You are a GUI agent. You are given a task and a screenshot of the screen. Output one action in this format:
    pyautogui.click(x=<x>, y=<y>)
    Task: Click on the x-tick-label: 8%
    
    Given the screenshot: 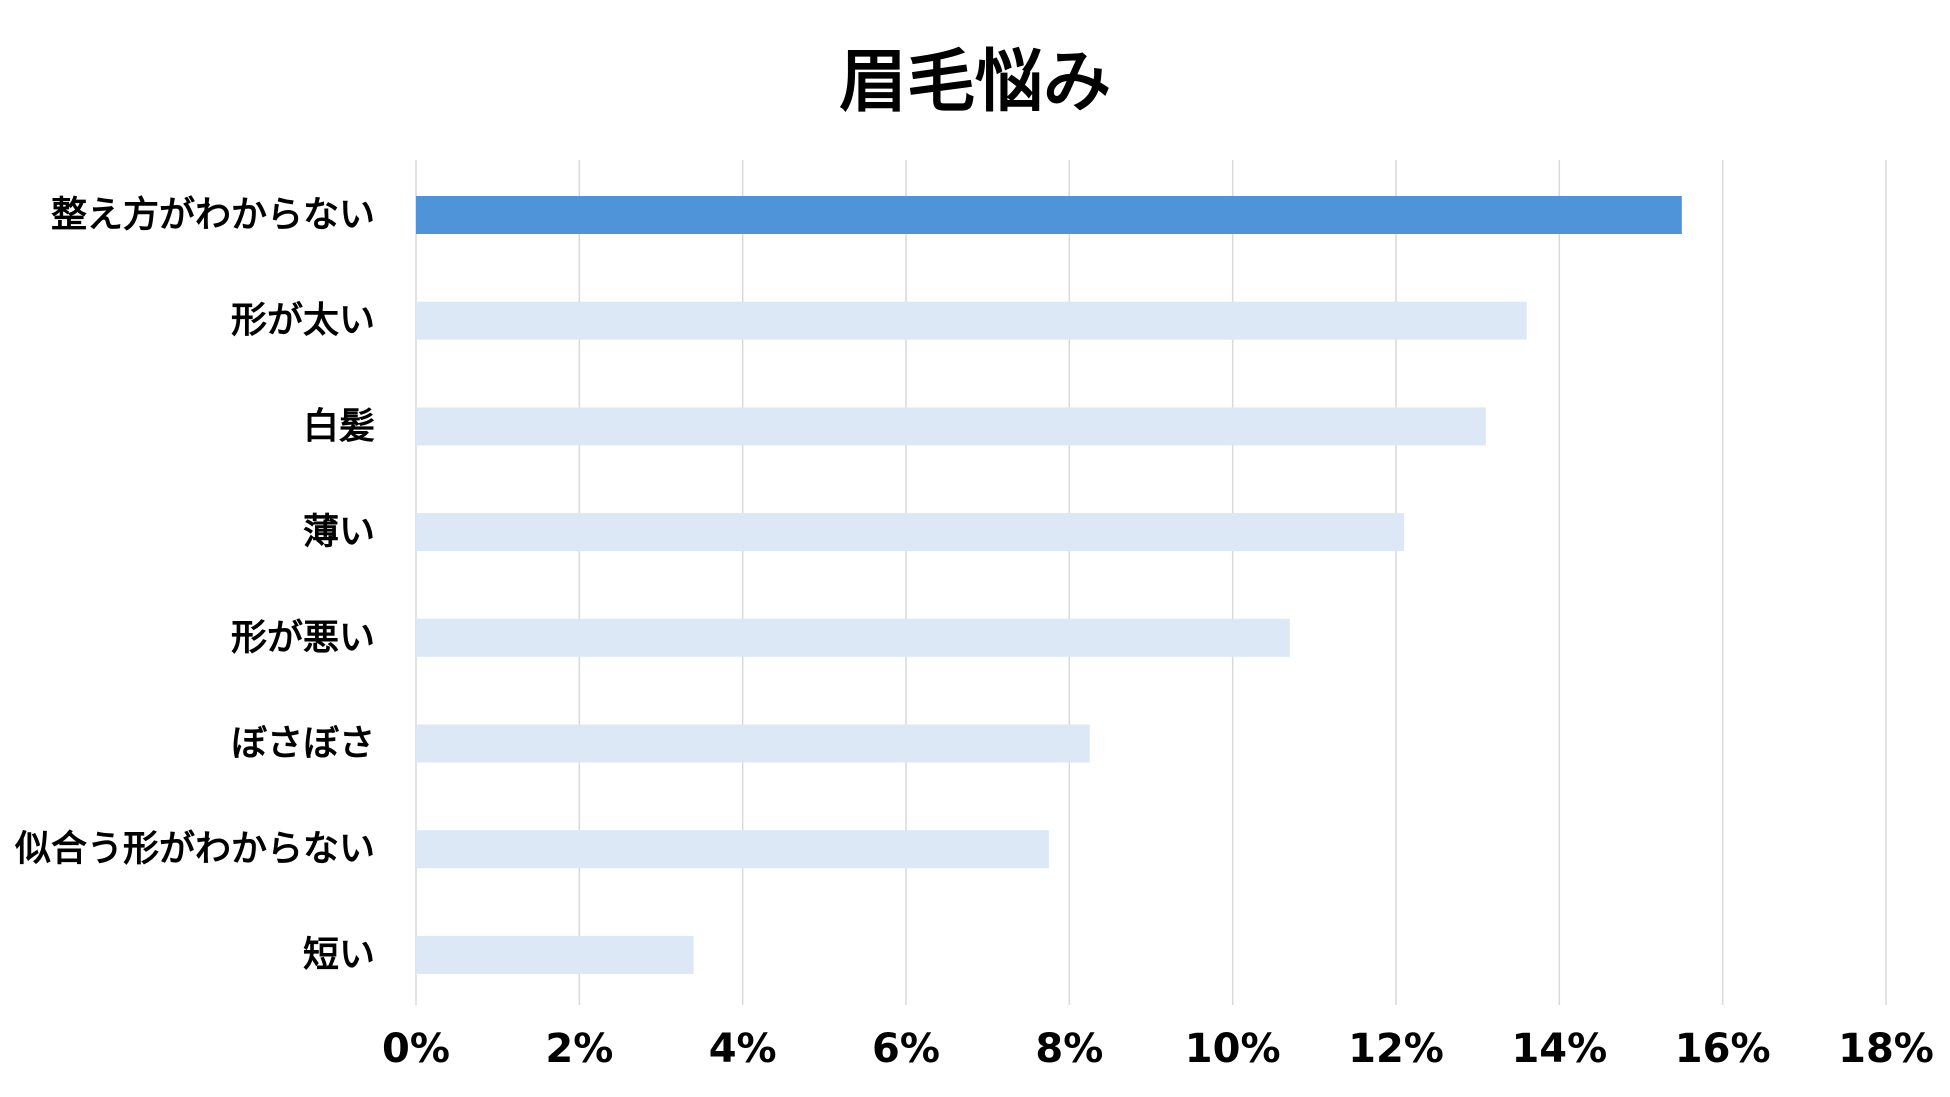 What is the action you would take?
    pyautogui.click(x=1069, y=1049)
    